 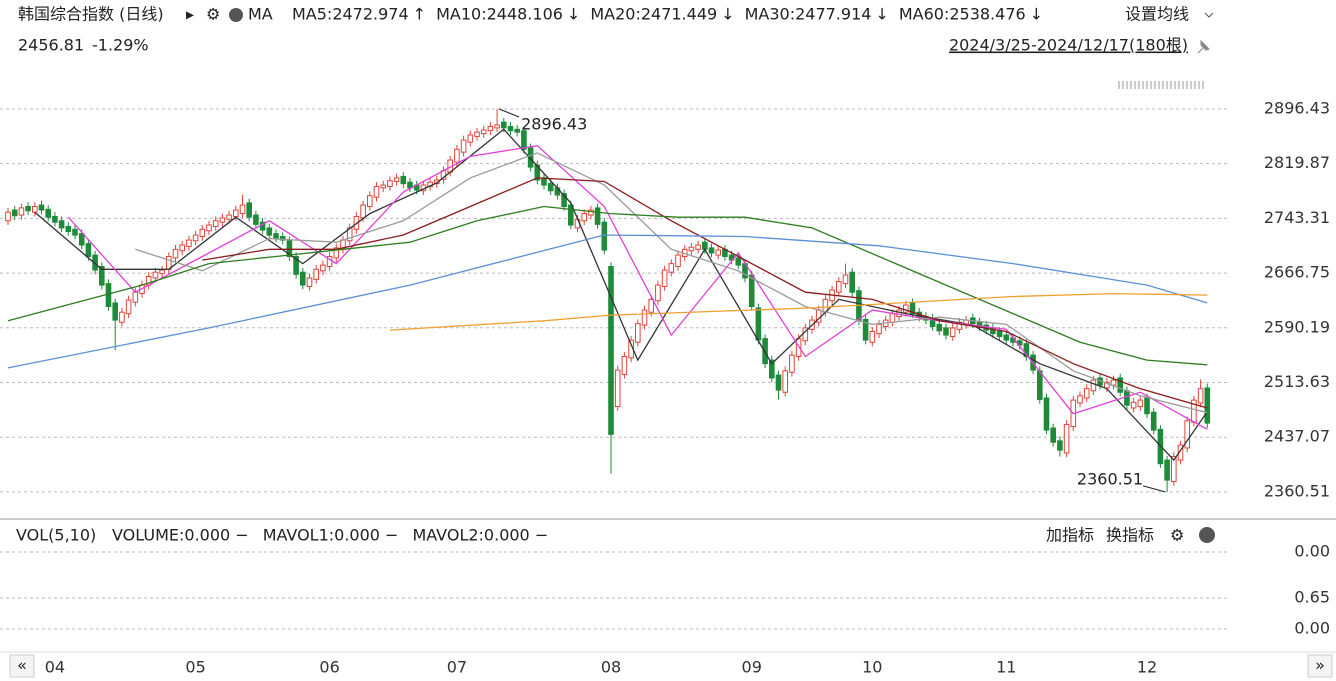 I want to click on x-tick-label: 11, so click(x=1006, y=667).